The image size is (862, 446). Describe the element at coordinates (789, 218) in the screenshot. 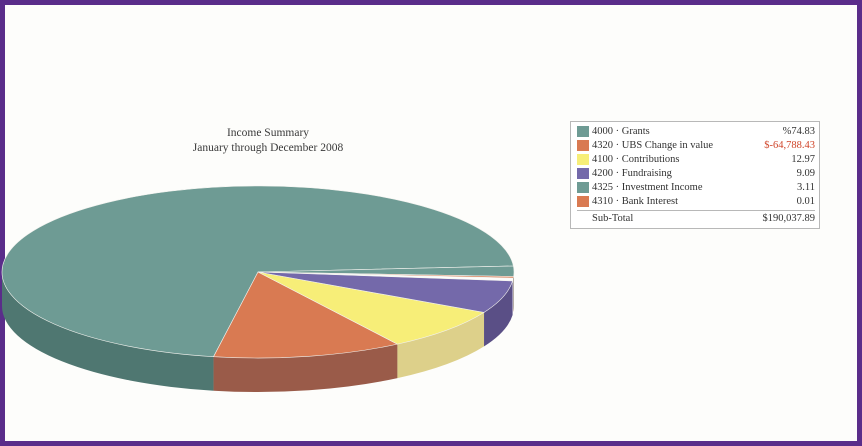

I see `legend-subtotal-value: $190,037.89` at that location.